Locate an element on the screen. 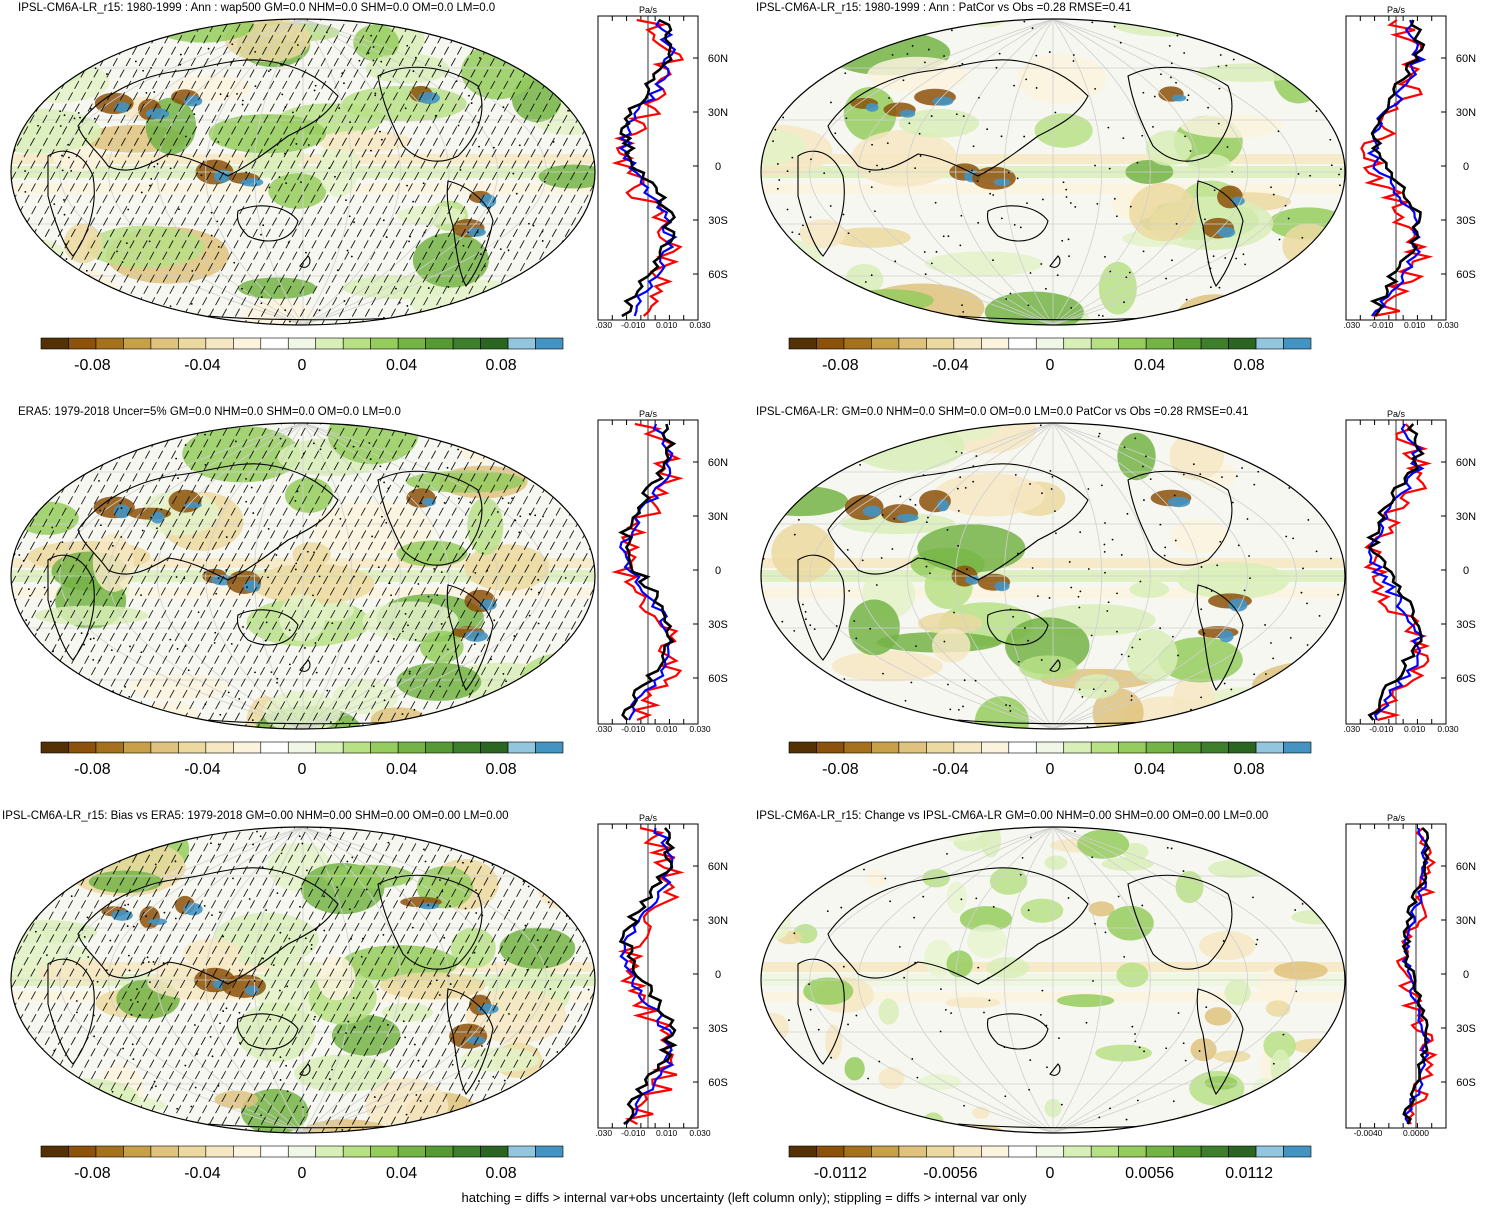  profile-lat-label: 60N is located at coordinates (1466, 463).